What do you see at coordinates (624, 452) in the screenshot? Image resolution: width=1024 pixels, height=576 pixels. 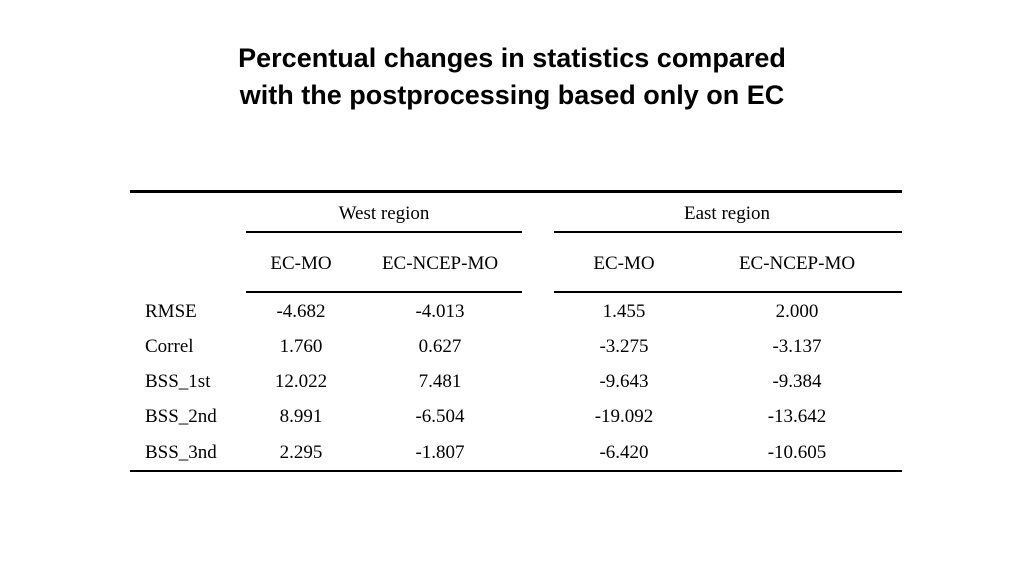 I see `table-cell: -6.420` at bounding box center [624, 452].